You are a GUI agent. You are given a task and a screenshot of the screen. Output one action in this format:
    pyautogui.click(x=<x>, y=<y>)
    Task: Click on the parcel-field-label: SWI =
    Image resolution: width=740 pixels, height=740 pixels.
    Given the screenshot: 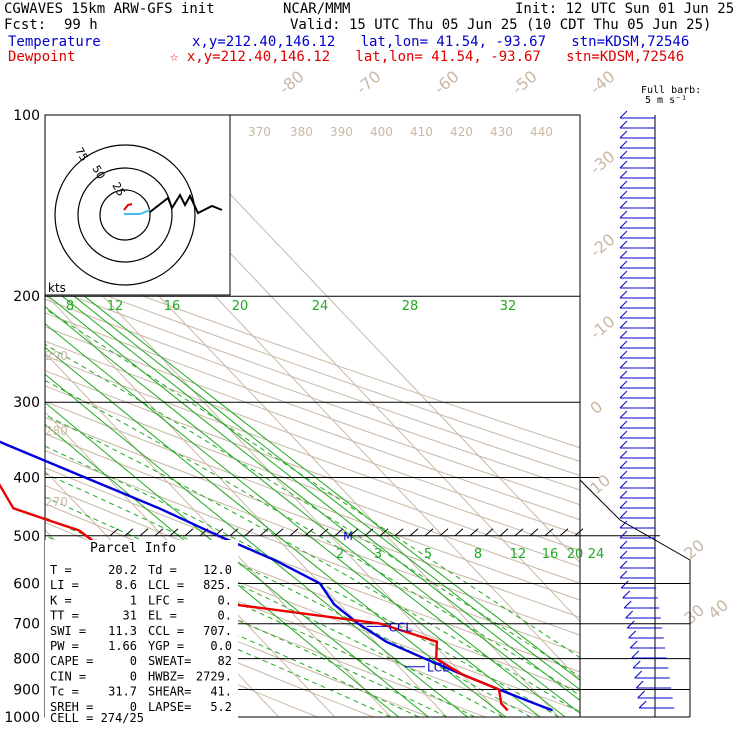 What is the action you would take?
    pyautogui.click(x=68, y=631)
    